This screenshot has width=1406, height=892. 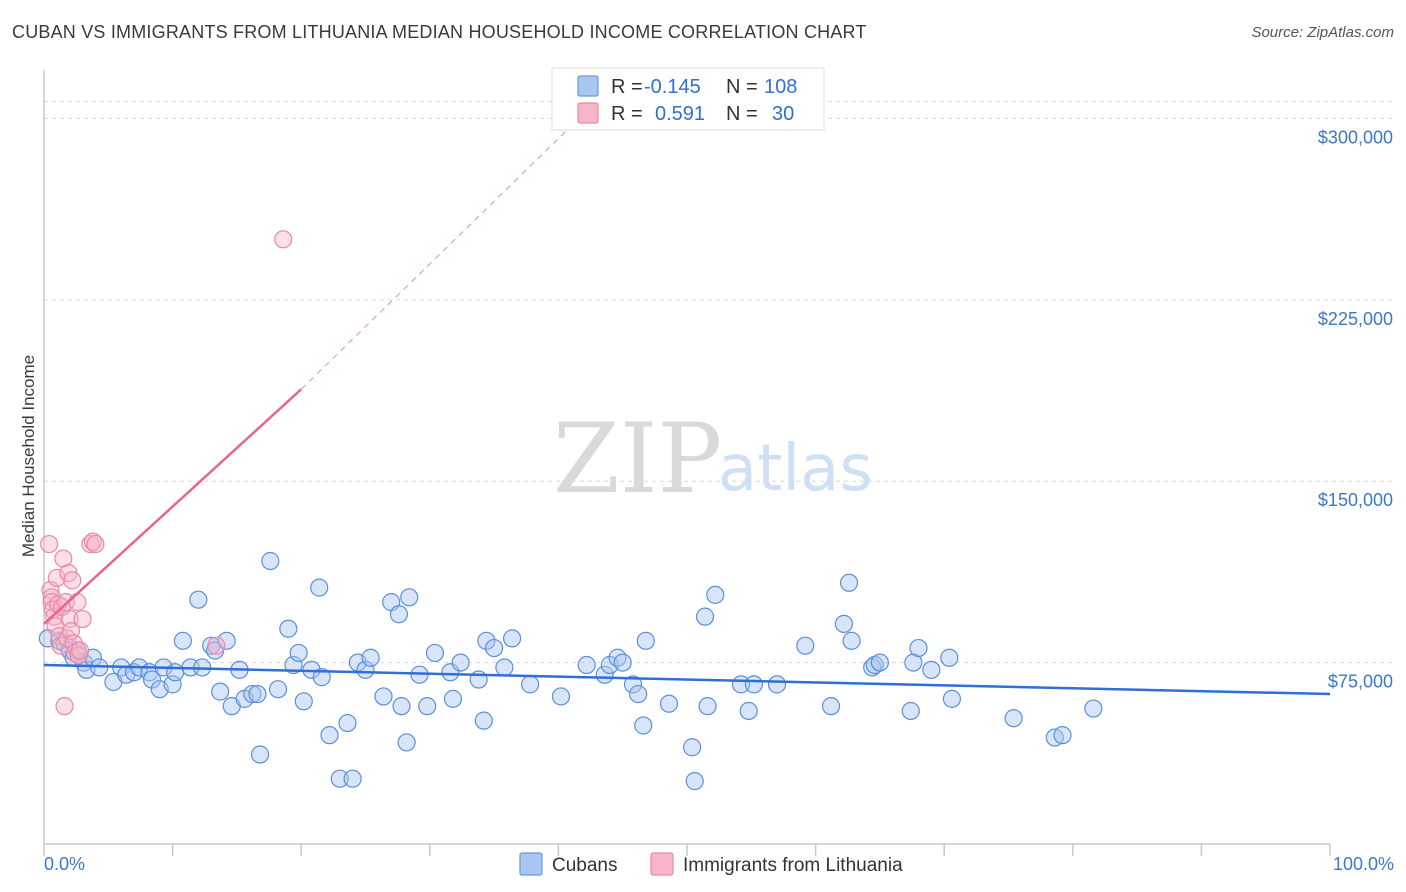 I want to click on legend-n-label-lithuania: N =, so click(x=742, y=114).